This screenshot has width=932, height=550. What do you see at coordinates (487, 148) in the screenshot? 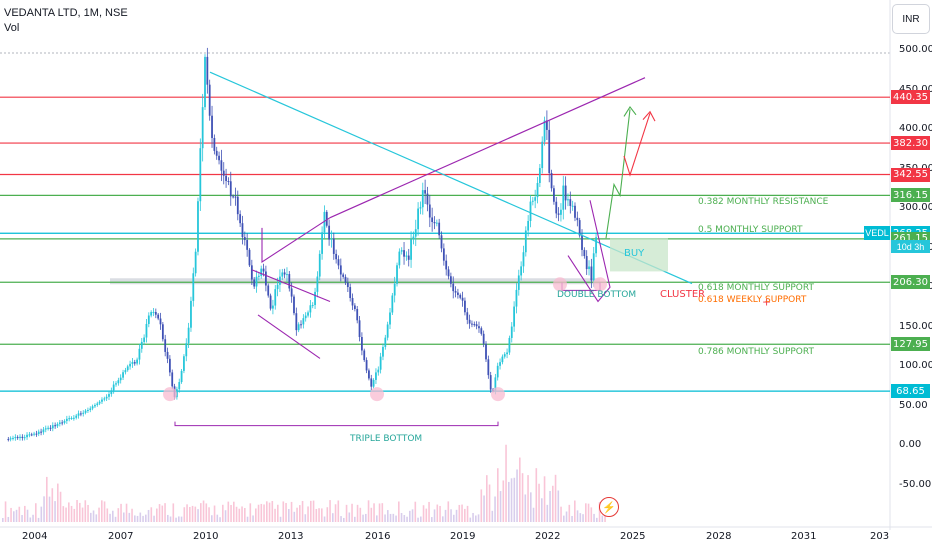
I see `up-trendline` at bounding box center [487, 148].